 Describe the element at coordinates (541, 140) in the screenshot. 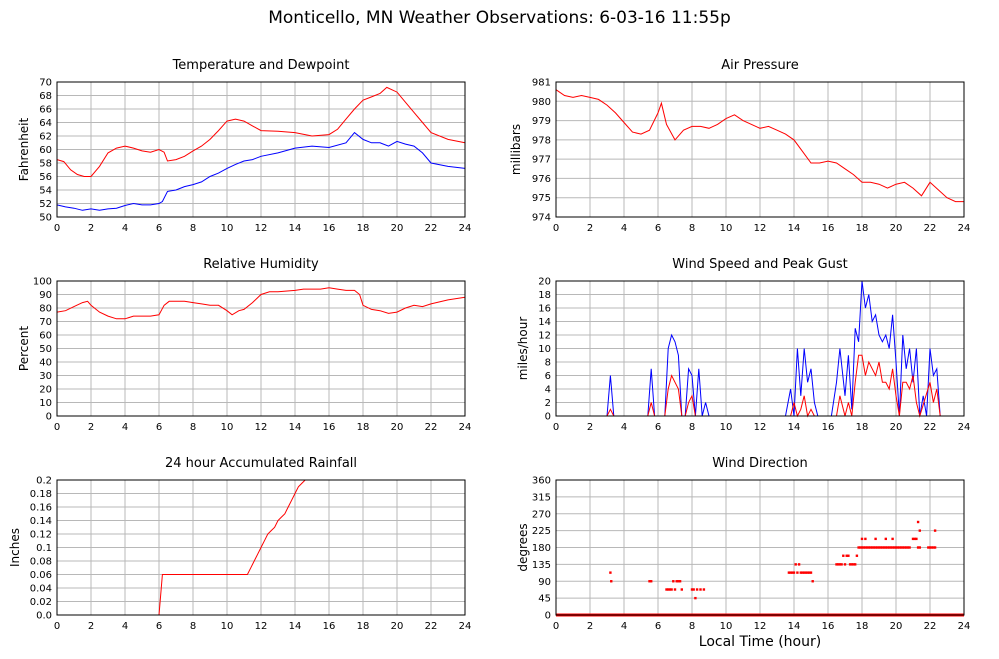

I see `y-tick-label: 978` at that location.